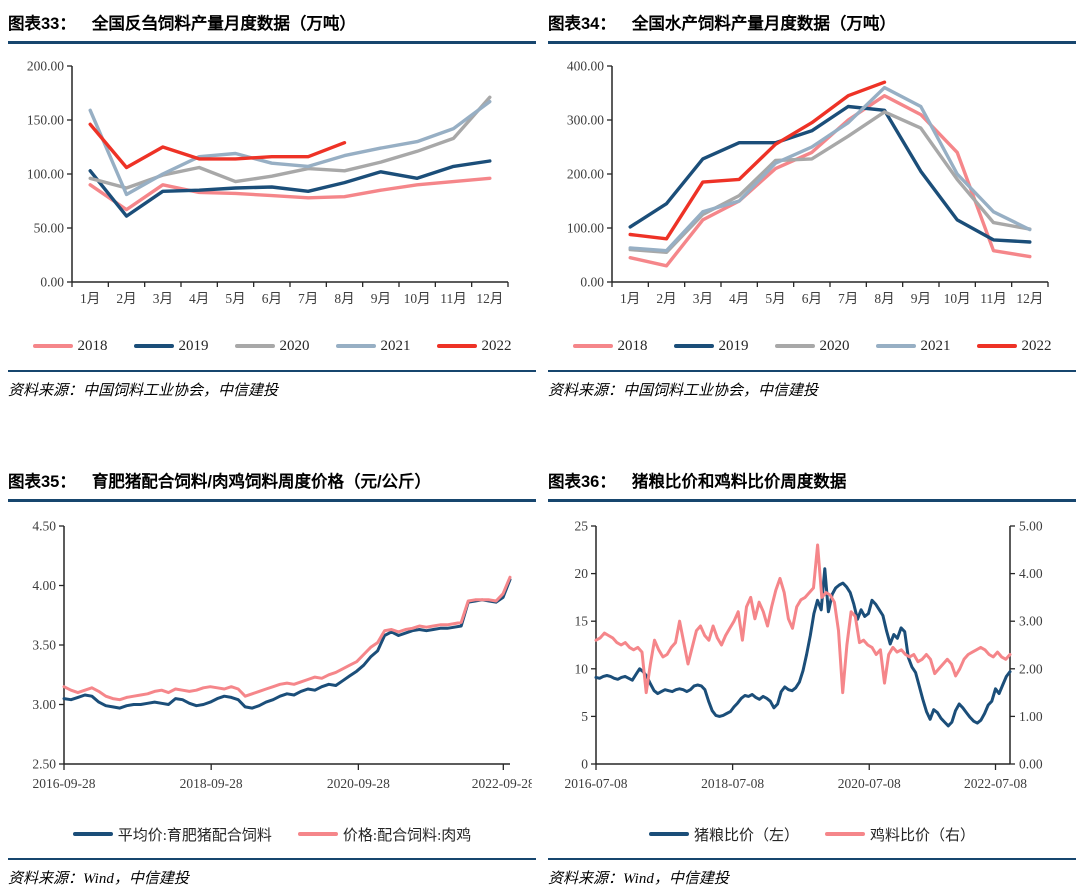 This screenshot has height=888, width=1080. Describe the element at coordinates (44, 764) in the screenshot. I see `svg-text: 2.50` at that location.